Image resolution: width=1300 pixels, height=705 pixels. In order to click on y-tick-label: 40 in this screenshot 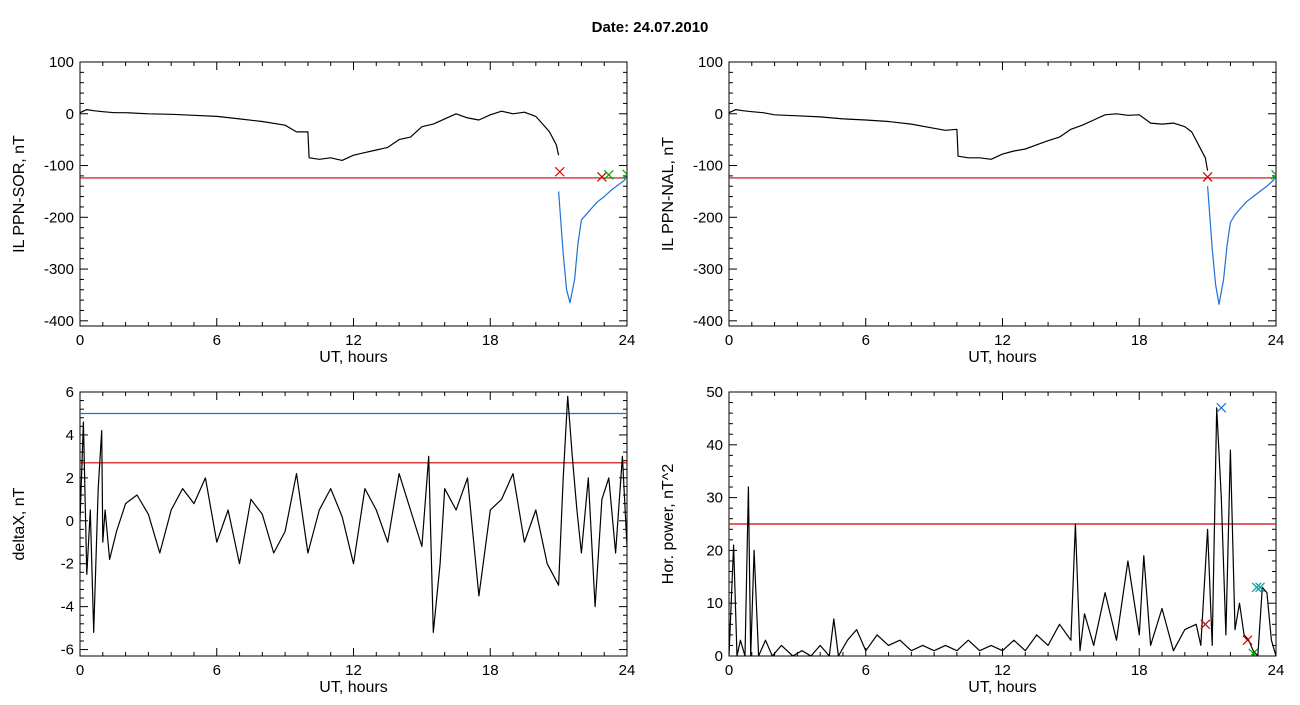, I will do `click(714, 445)`.